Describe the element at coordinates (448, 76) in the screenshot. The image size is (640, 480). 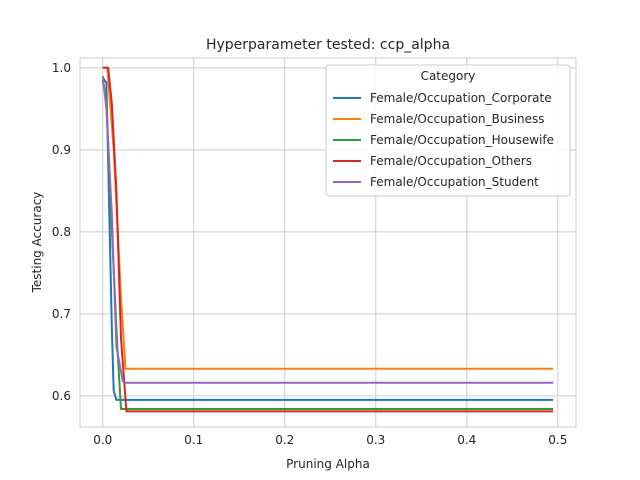
I see `legend-title: Category` at that location.